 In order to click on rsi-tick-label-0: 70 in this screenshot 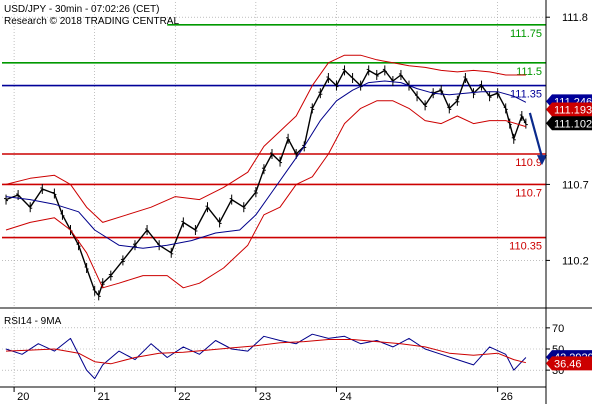, I will do `click(558, 329)`.